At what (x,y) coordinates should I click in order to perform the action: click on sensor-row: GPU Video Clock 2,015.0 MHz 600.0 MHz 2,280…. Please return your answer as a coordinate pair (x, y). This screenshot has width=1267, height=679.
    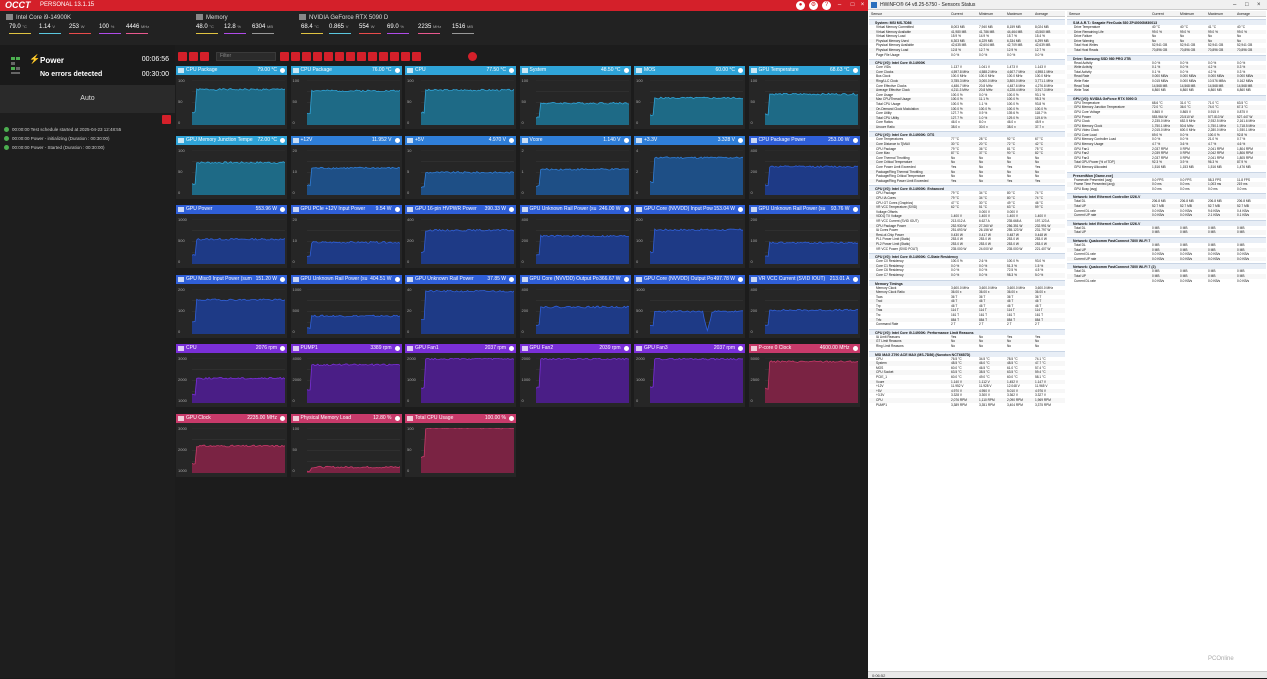
    Looking at the image, I should click on (1166, 130).